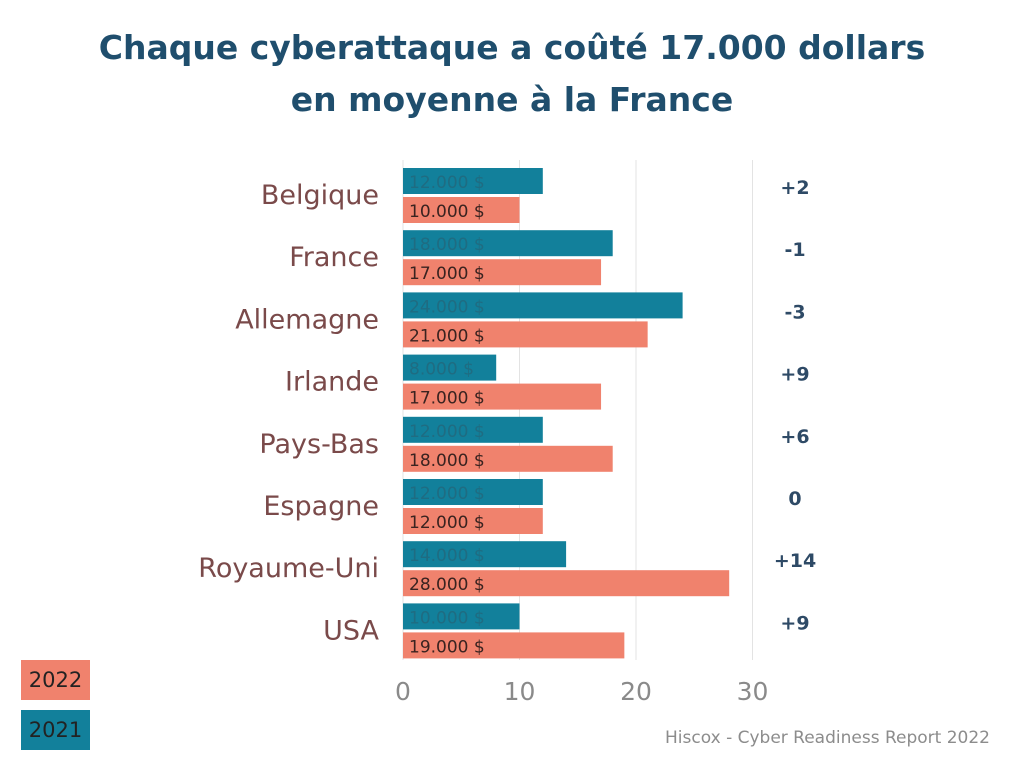 The height and width of the screenshot is (768, 1024). What do you see at coordinates (307, 319) in the screenshot?
I see `category-label: Allemagne` at bounding box center [307, 319].